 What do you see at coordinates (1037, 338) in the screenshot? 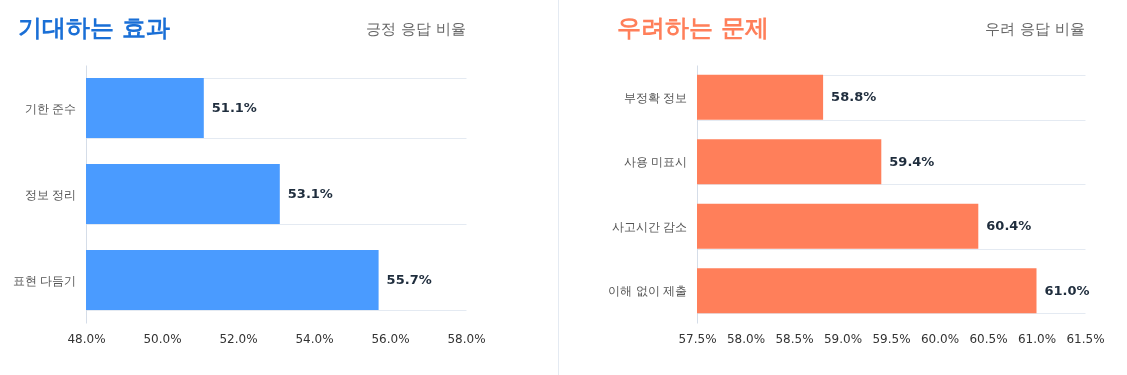
I see `x-tick-label: 61.0%` at bounding box center [1037, 338].